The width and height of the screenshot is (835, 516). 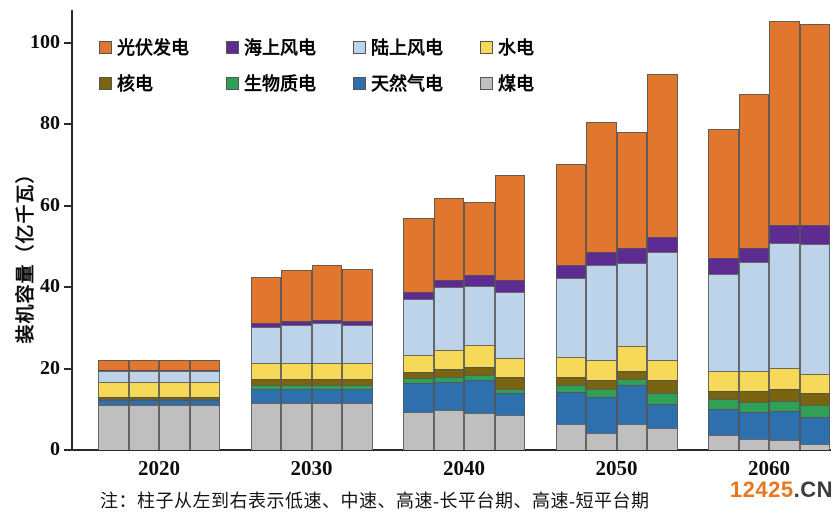 What do you see at coordinates (813, 489) in the screenshot?
I see `watermark-suffix: .CN` at bounding box center [813, 489].